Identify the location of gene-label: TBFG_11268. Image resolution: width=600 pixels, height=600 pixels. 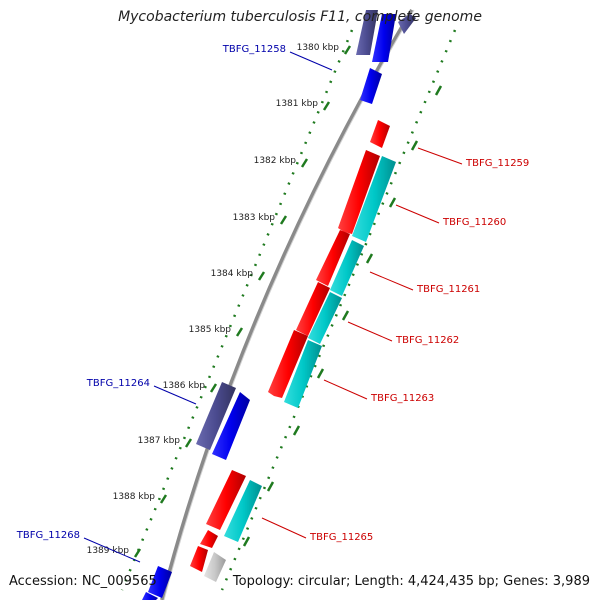
(48, 535).